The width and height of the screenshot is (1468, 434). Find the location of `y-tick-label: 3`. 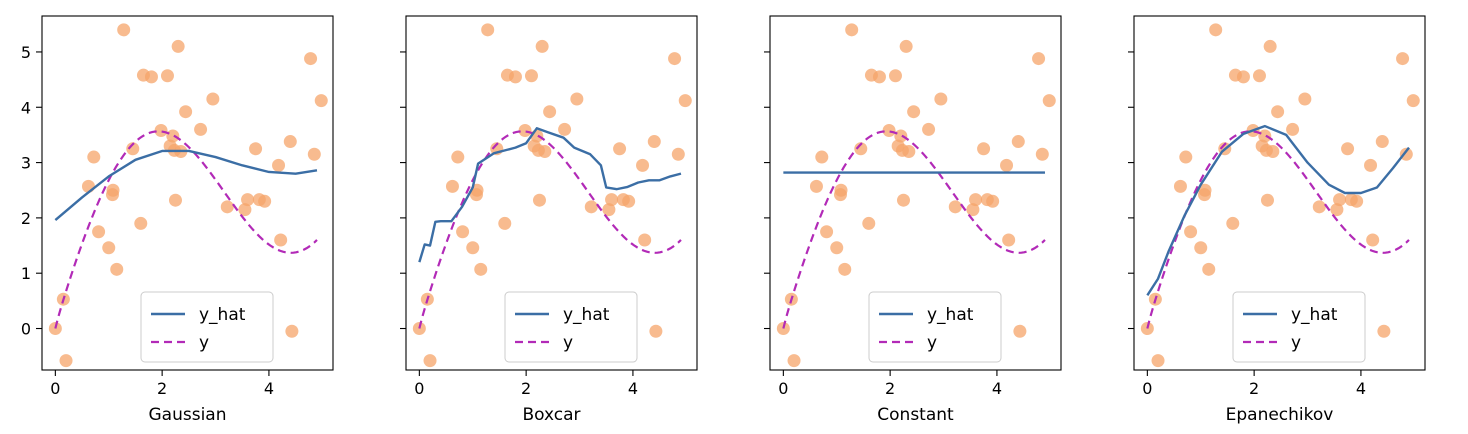

y-tick-label: 3 is located at coordinates (26, 163).